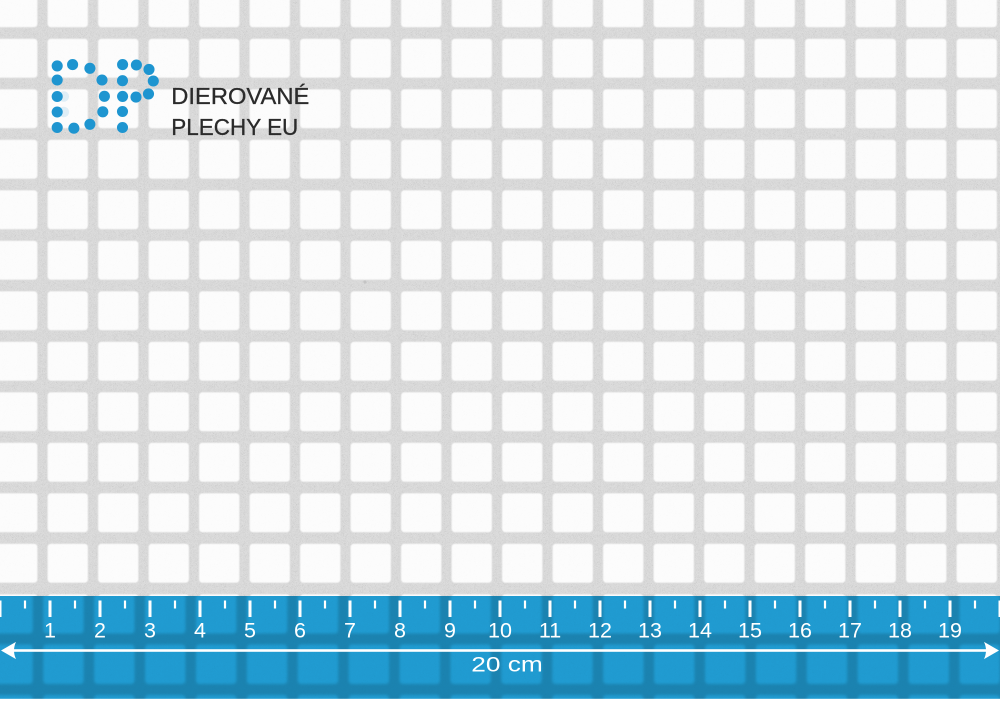  I want to click on svg-text: DIEROVANÉ, so click(240, 96).